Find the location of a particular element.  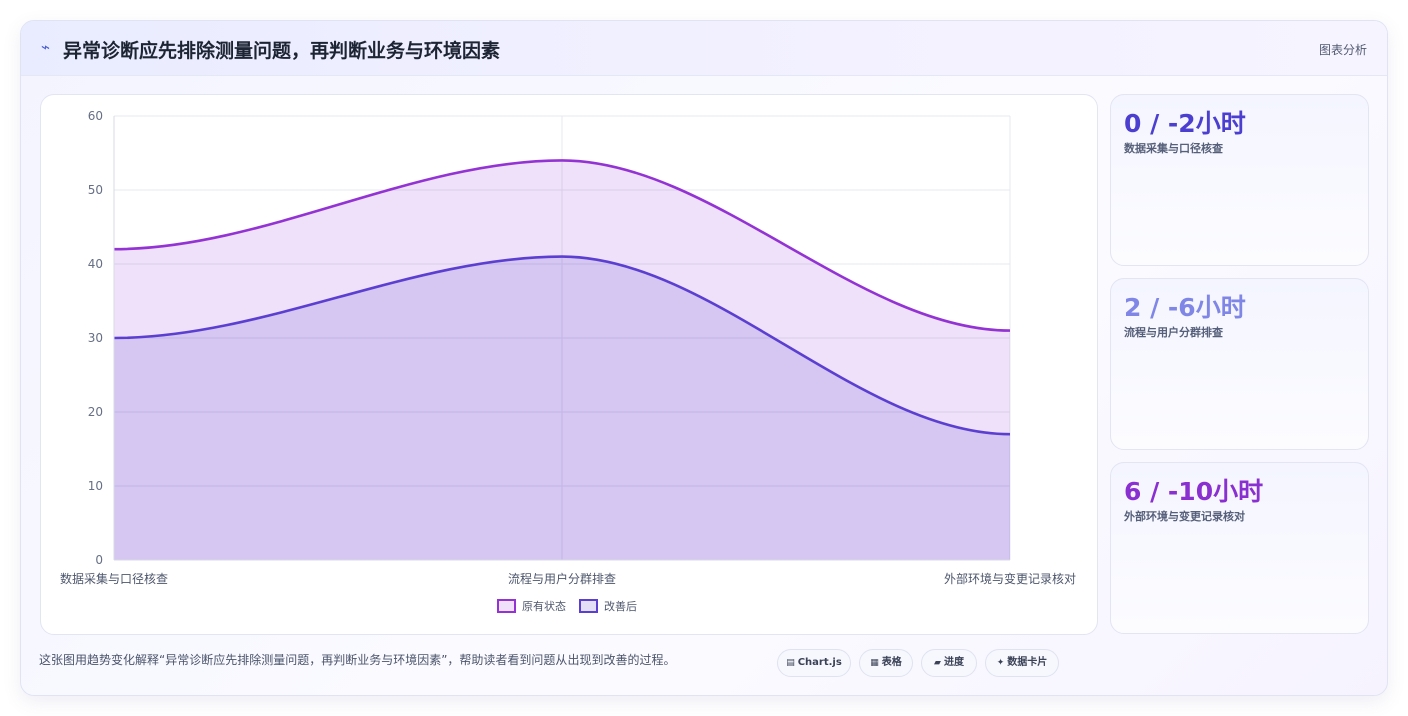

kpi-label: 流程与用户分群排查 is located at coordinates (1173, 332).